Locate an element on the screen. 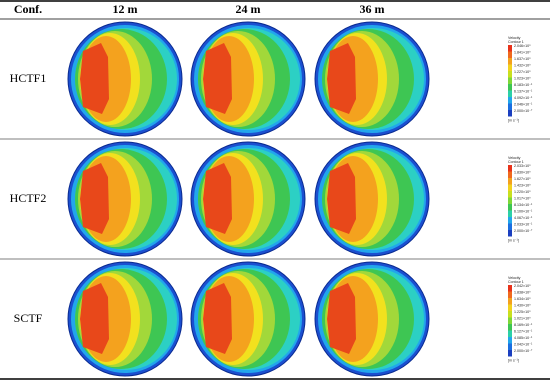 Image resolution: width=550 pixels, height=382 pixels. legend-value: 1.023×10⁰ is located at coordinates (522, 78).